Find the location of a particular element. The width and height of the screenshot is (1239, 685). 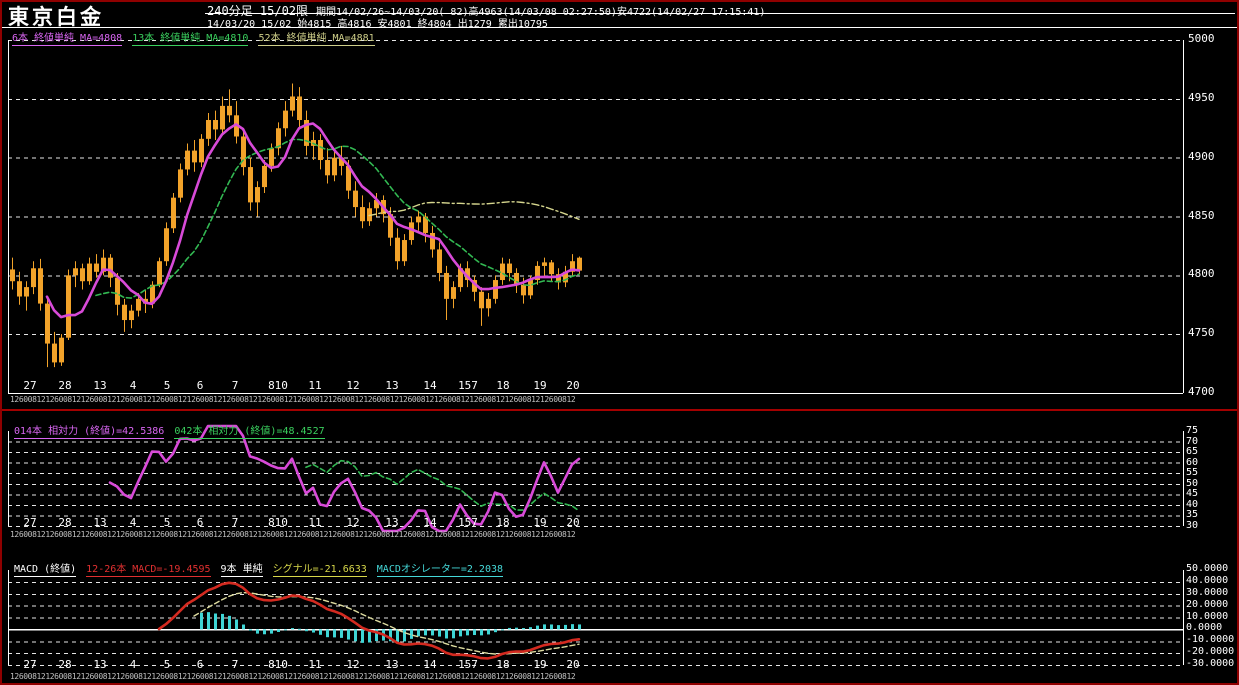

rsi-tick-label: 70 is located at coordinates (1192, 441).